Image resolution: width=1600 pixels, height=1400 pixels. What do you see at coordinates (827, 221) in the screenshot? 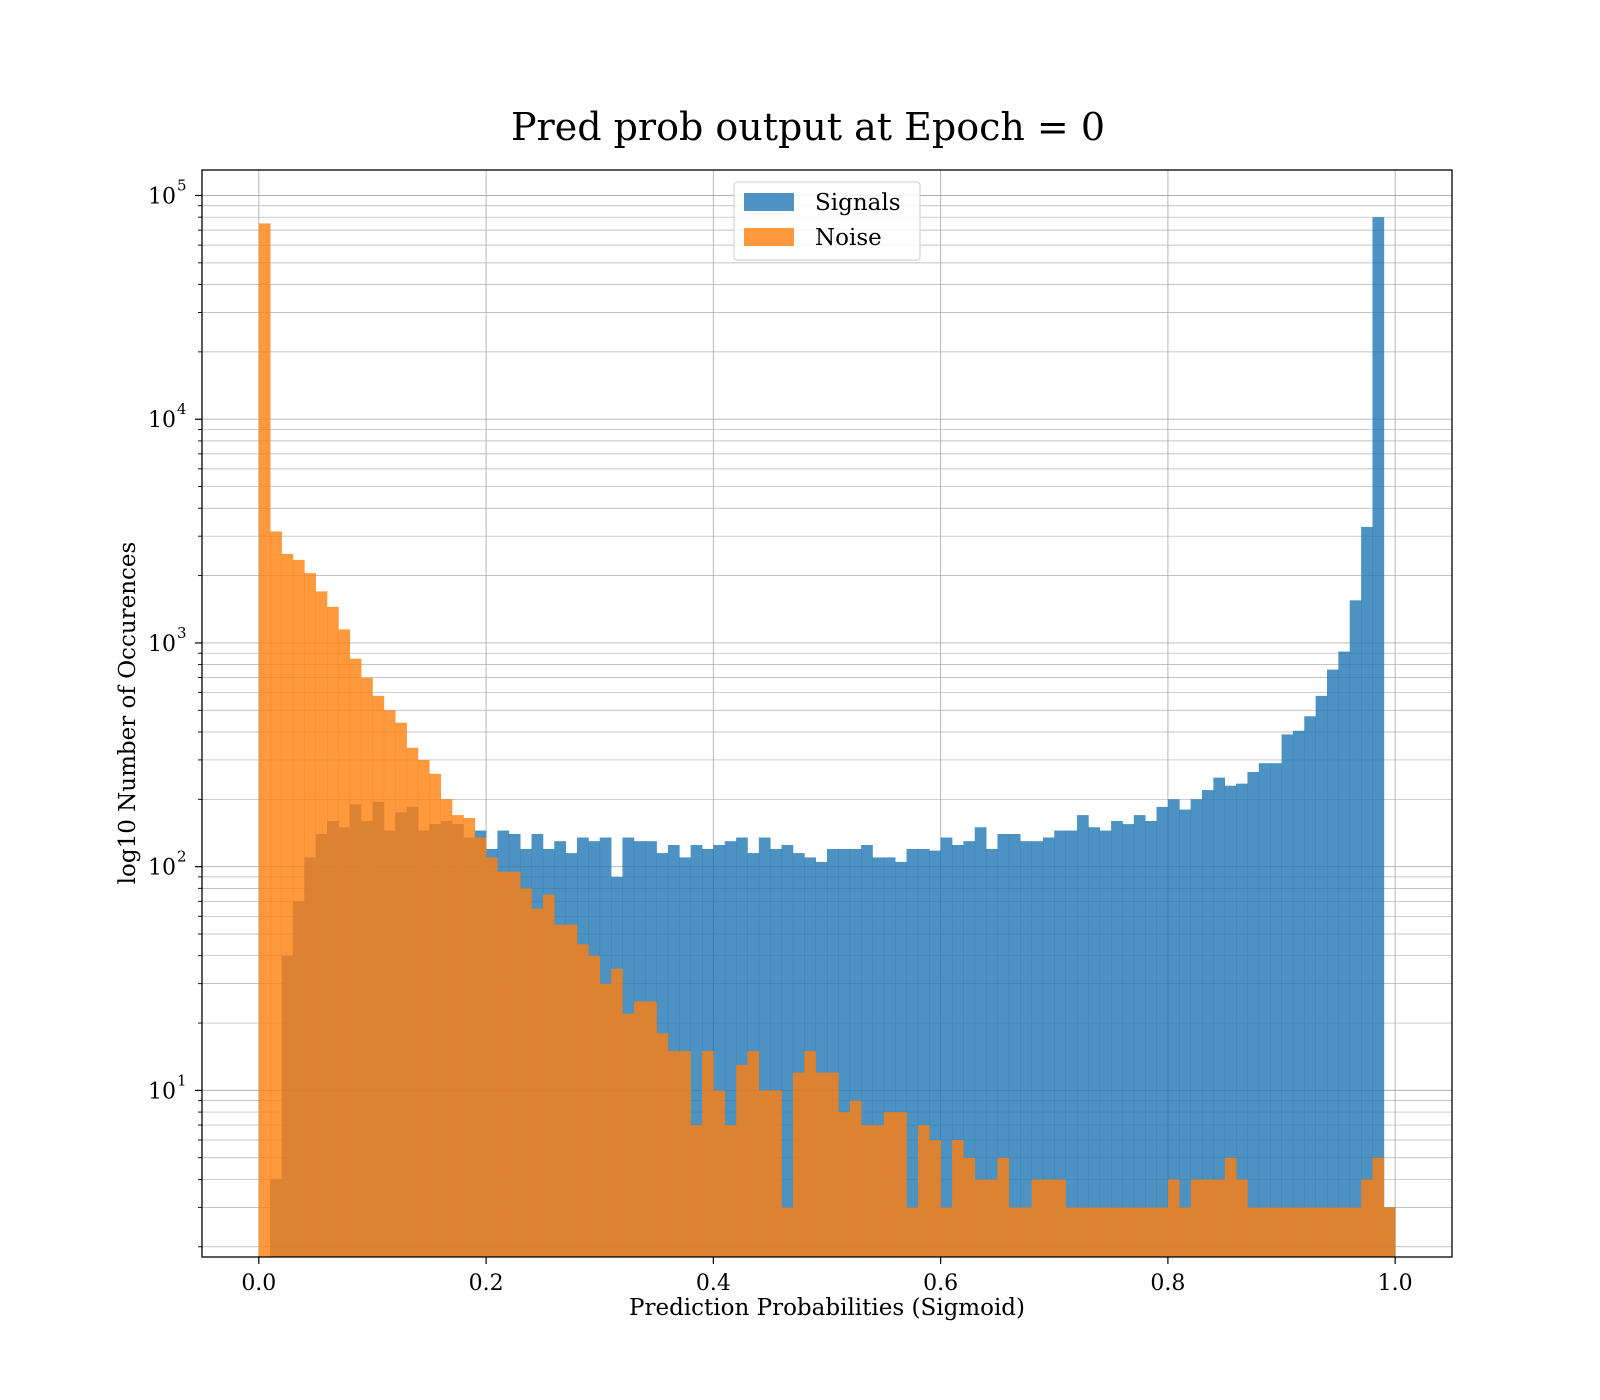
I see `legend: Signals Noise` at bounding box center [827, 221].